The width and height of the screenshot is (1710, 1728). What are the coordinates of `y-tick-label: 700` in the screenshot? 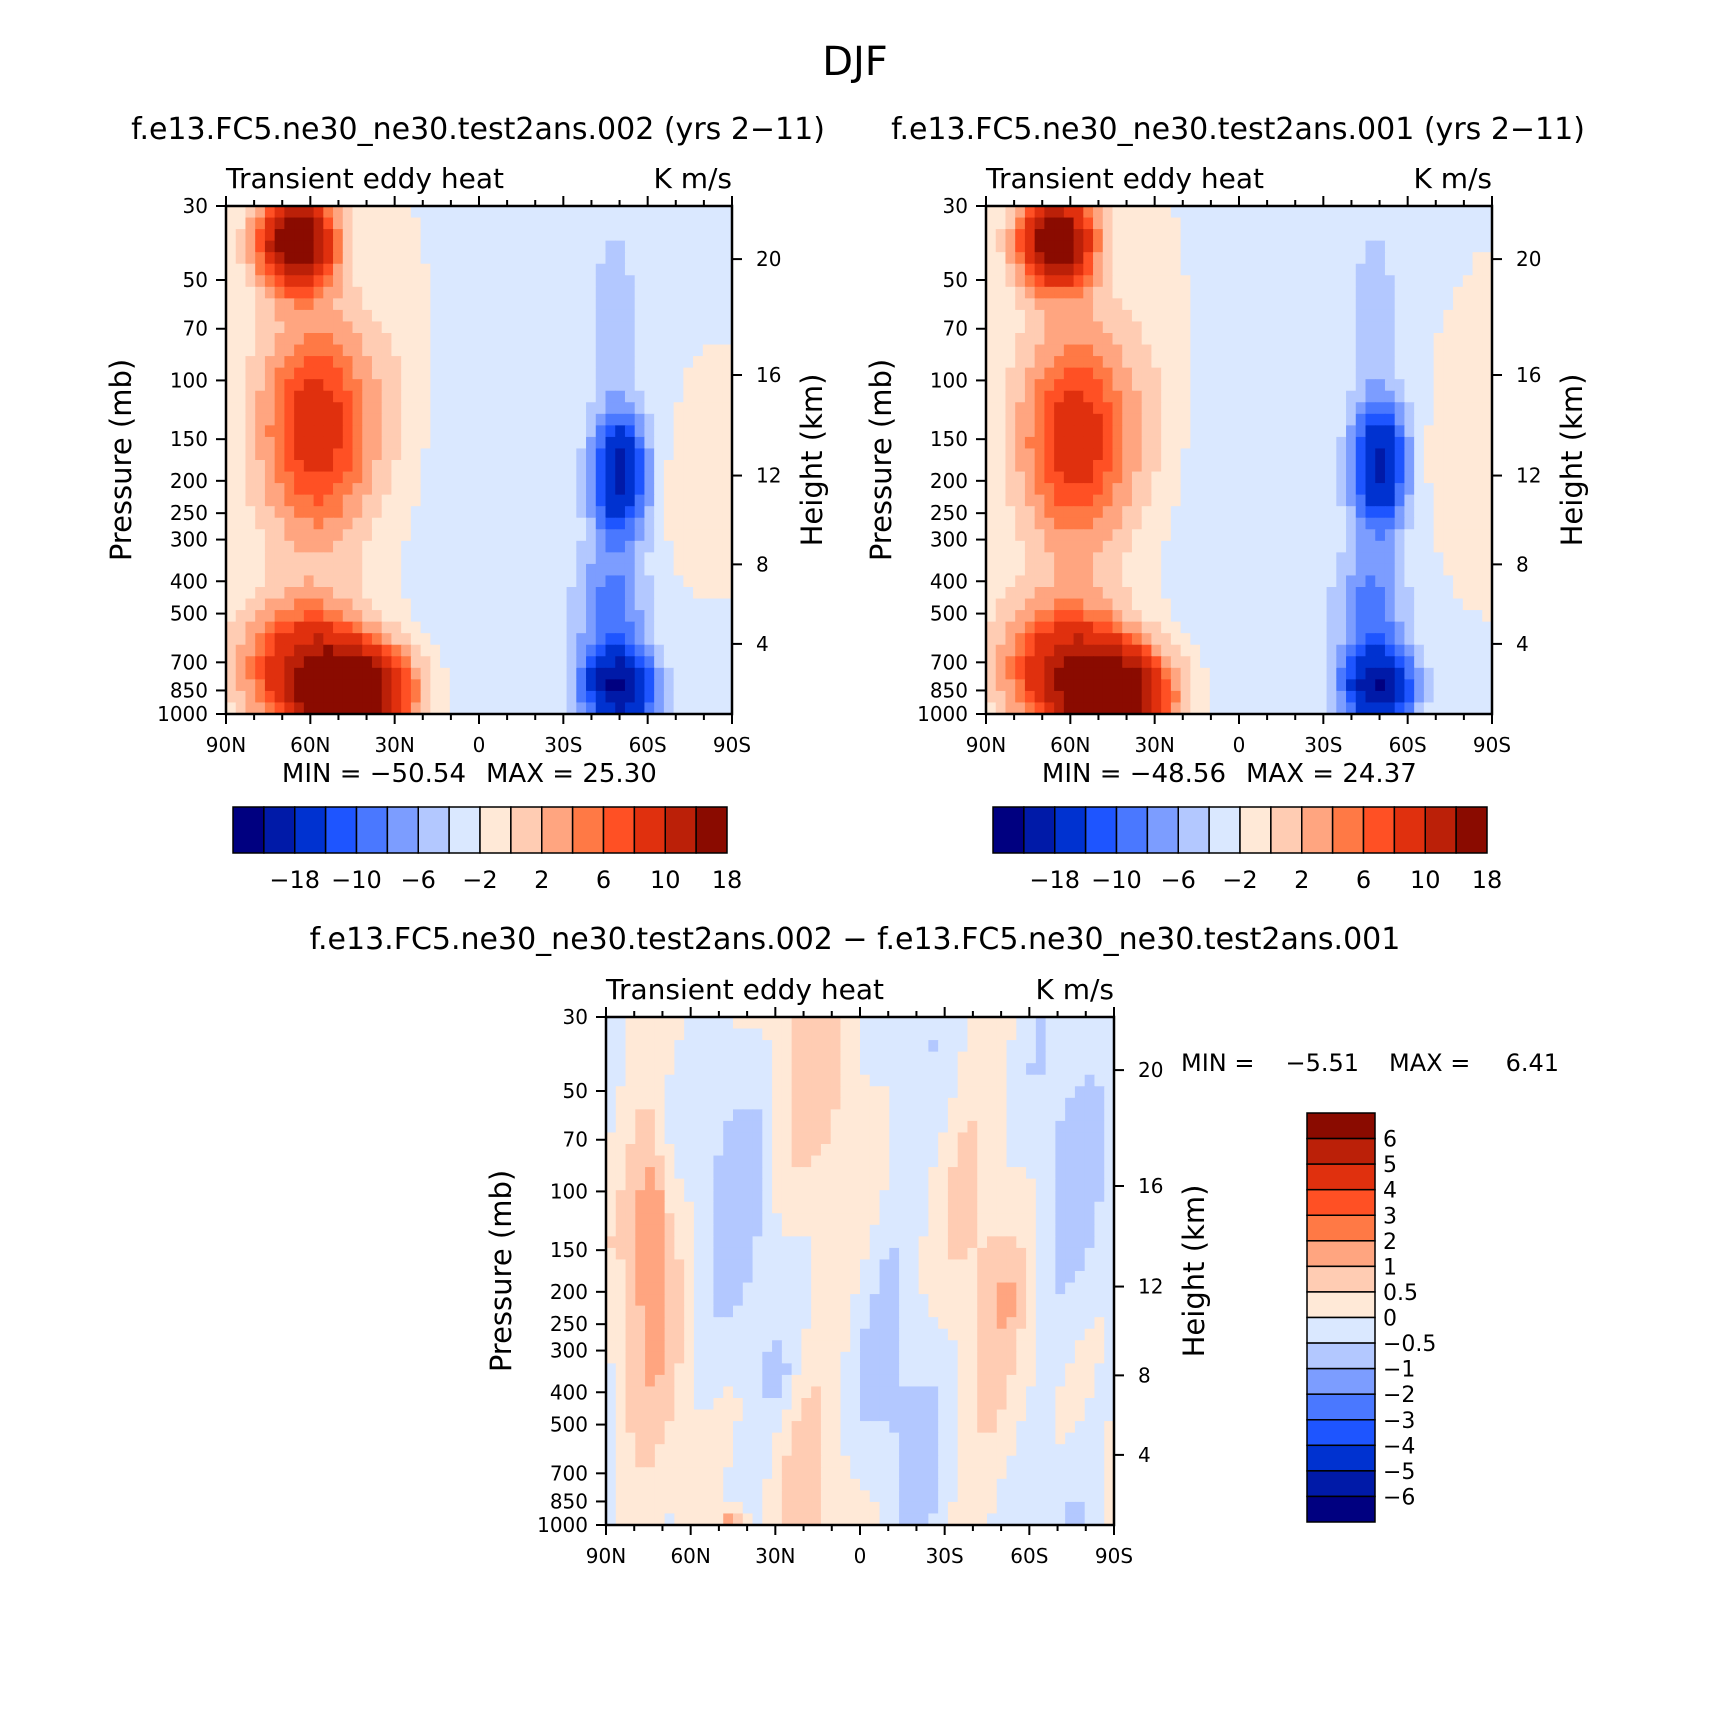 It's located at (949, 662).